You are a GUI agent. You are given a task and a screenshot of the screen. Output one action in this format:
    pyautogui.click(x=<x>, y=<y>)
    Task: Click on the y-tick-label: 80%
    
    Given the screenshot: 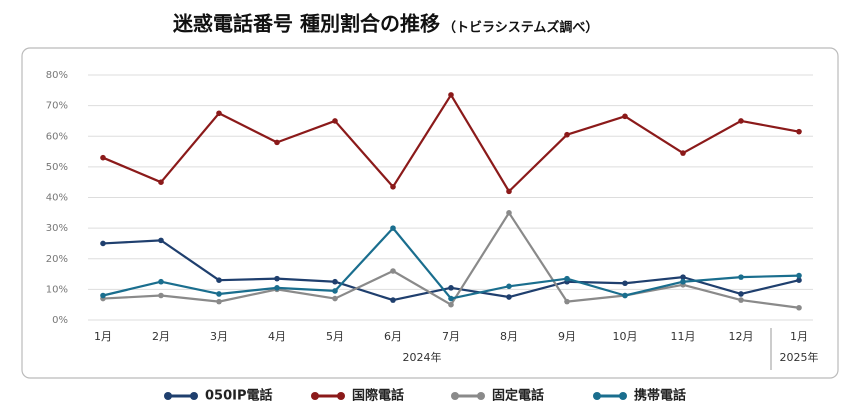 What is the action you would take?
    pyautogui.click(x=57, y=75)
    